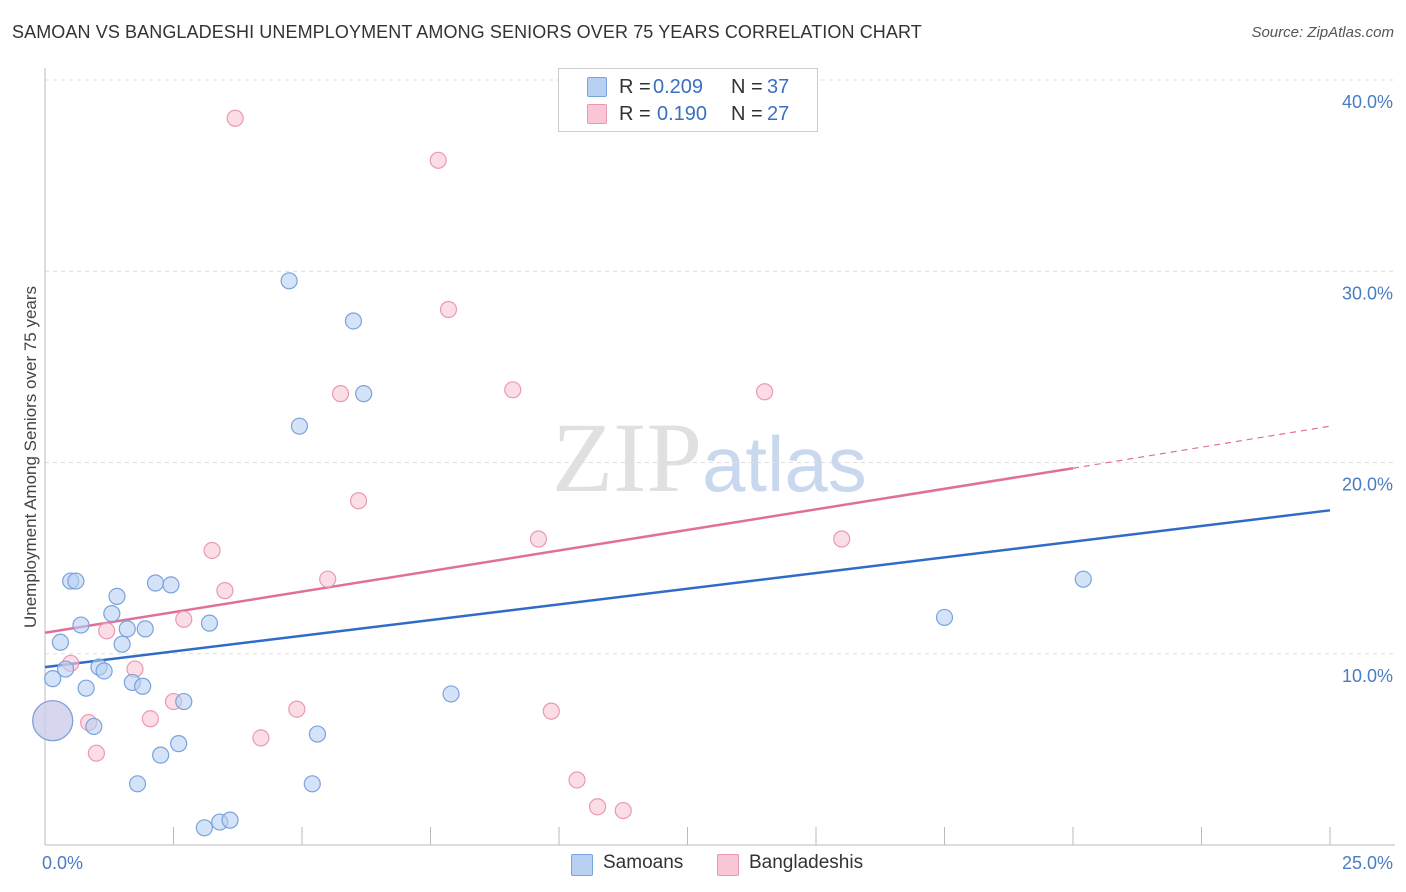 This screenshot has height=892, width=1406. Describe the element at coordinates (597, 87) in the screenshot. I see `samoans-swatch` at that location.